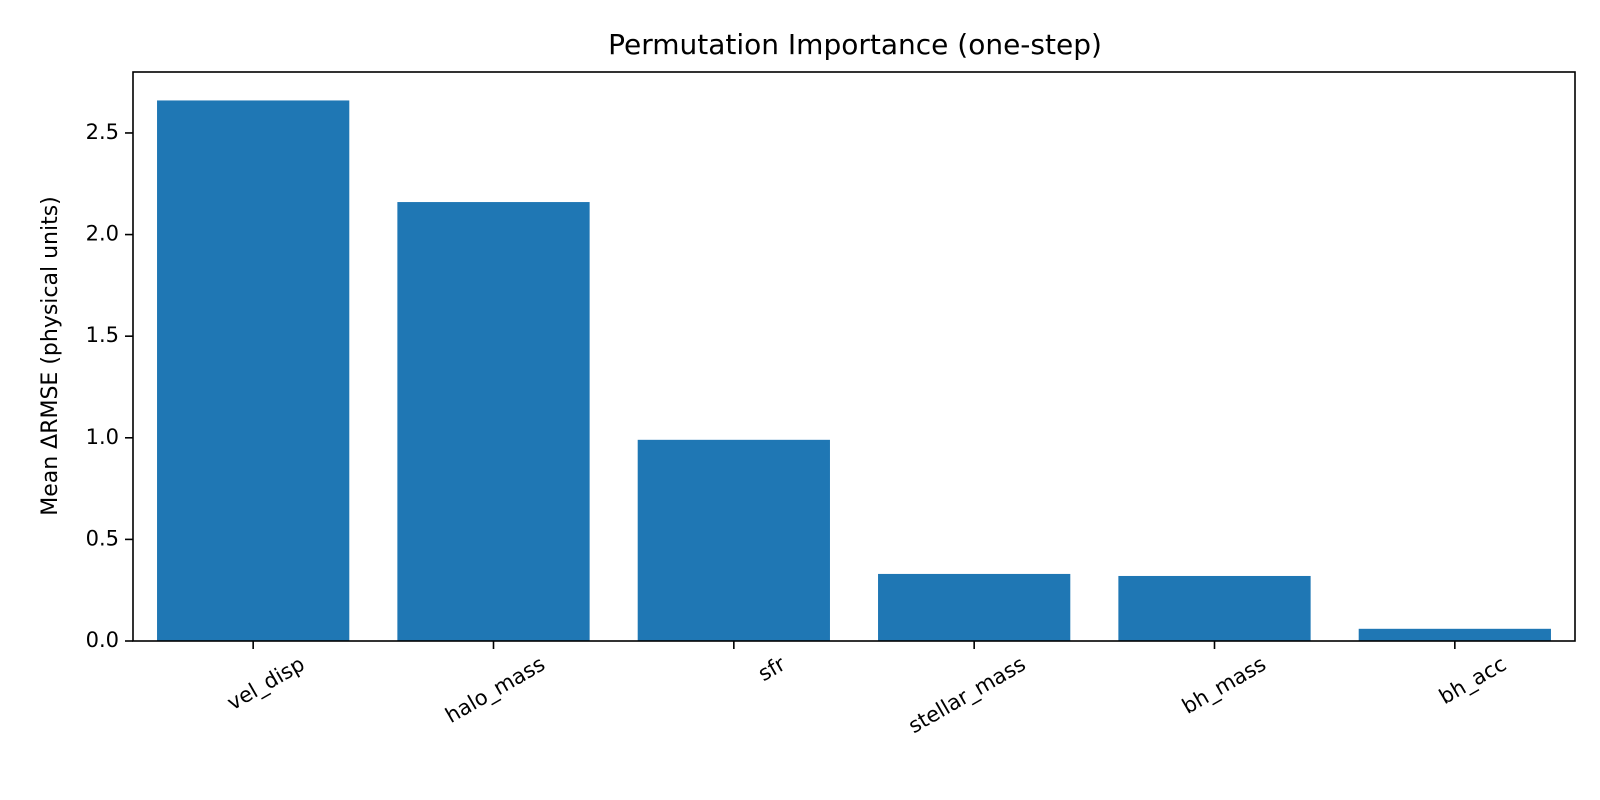 The height and width of the screenshot is (800, 1600). Describe the element at coordinates (733, 540) in the screenshot. I see `bar-sfr` at that location.